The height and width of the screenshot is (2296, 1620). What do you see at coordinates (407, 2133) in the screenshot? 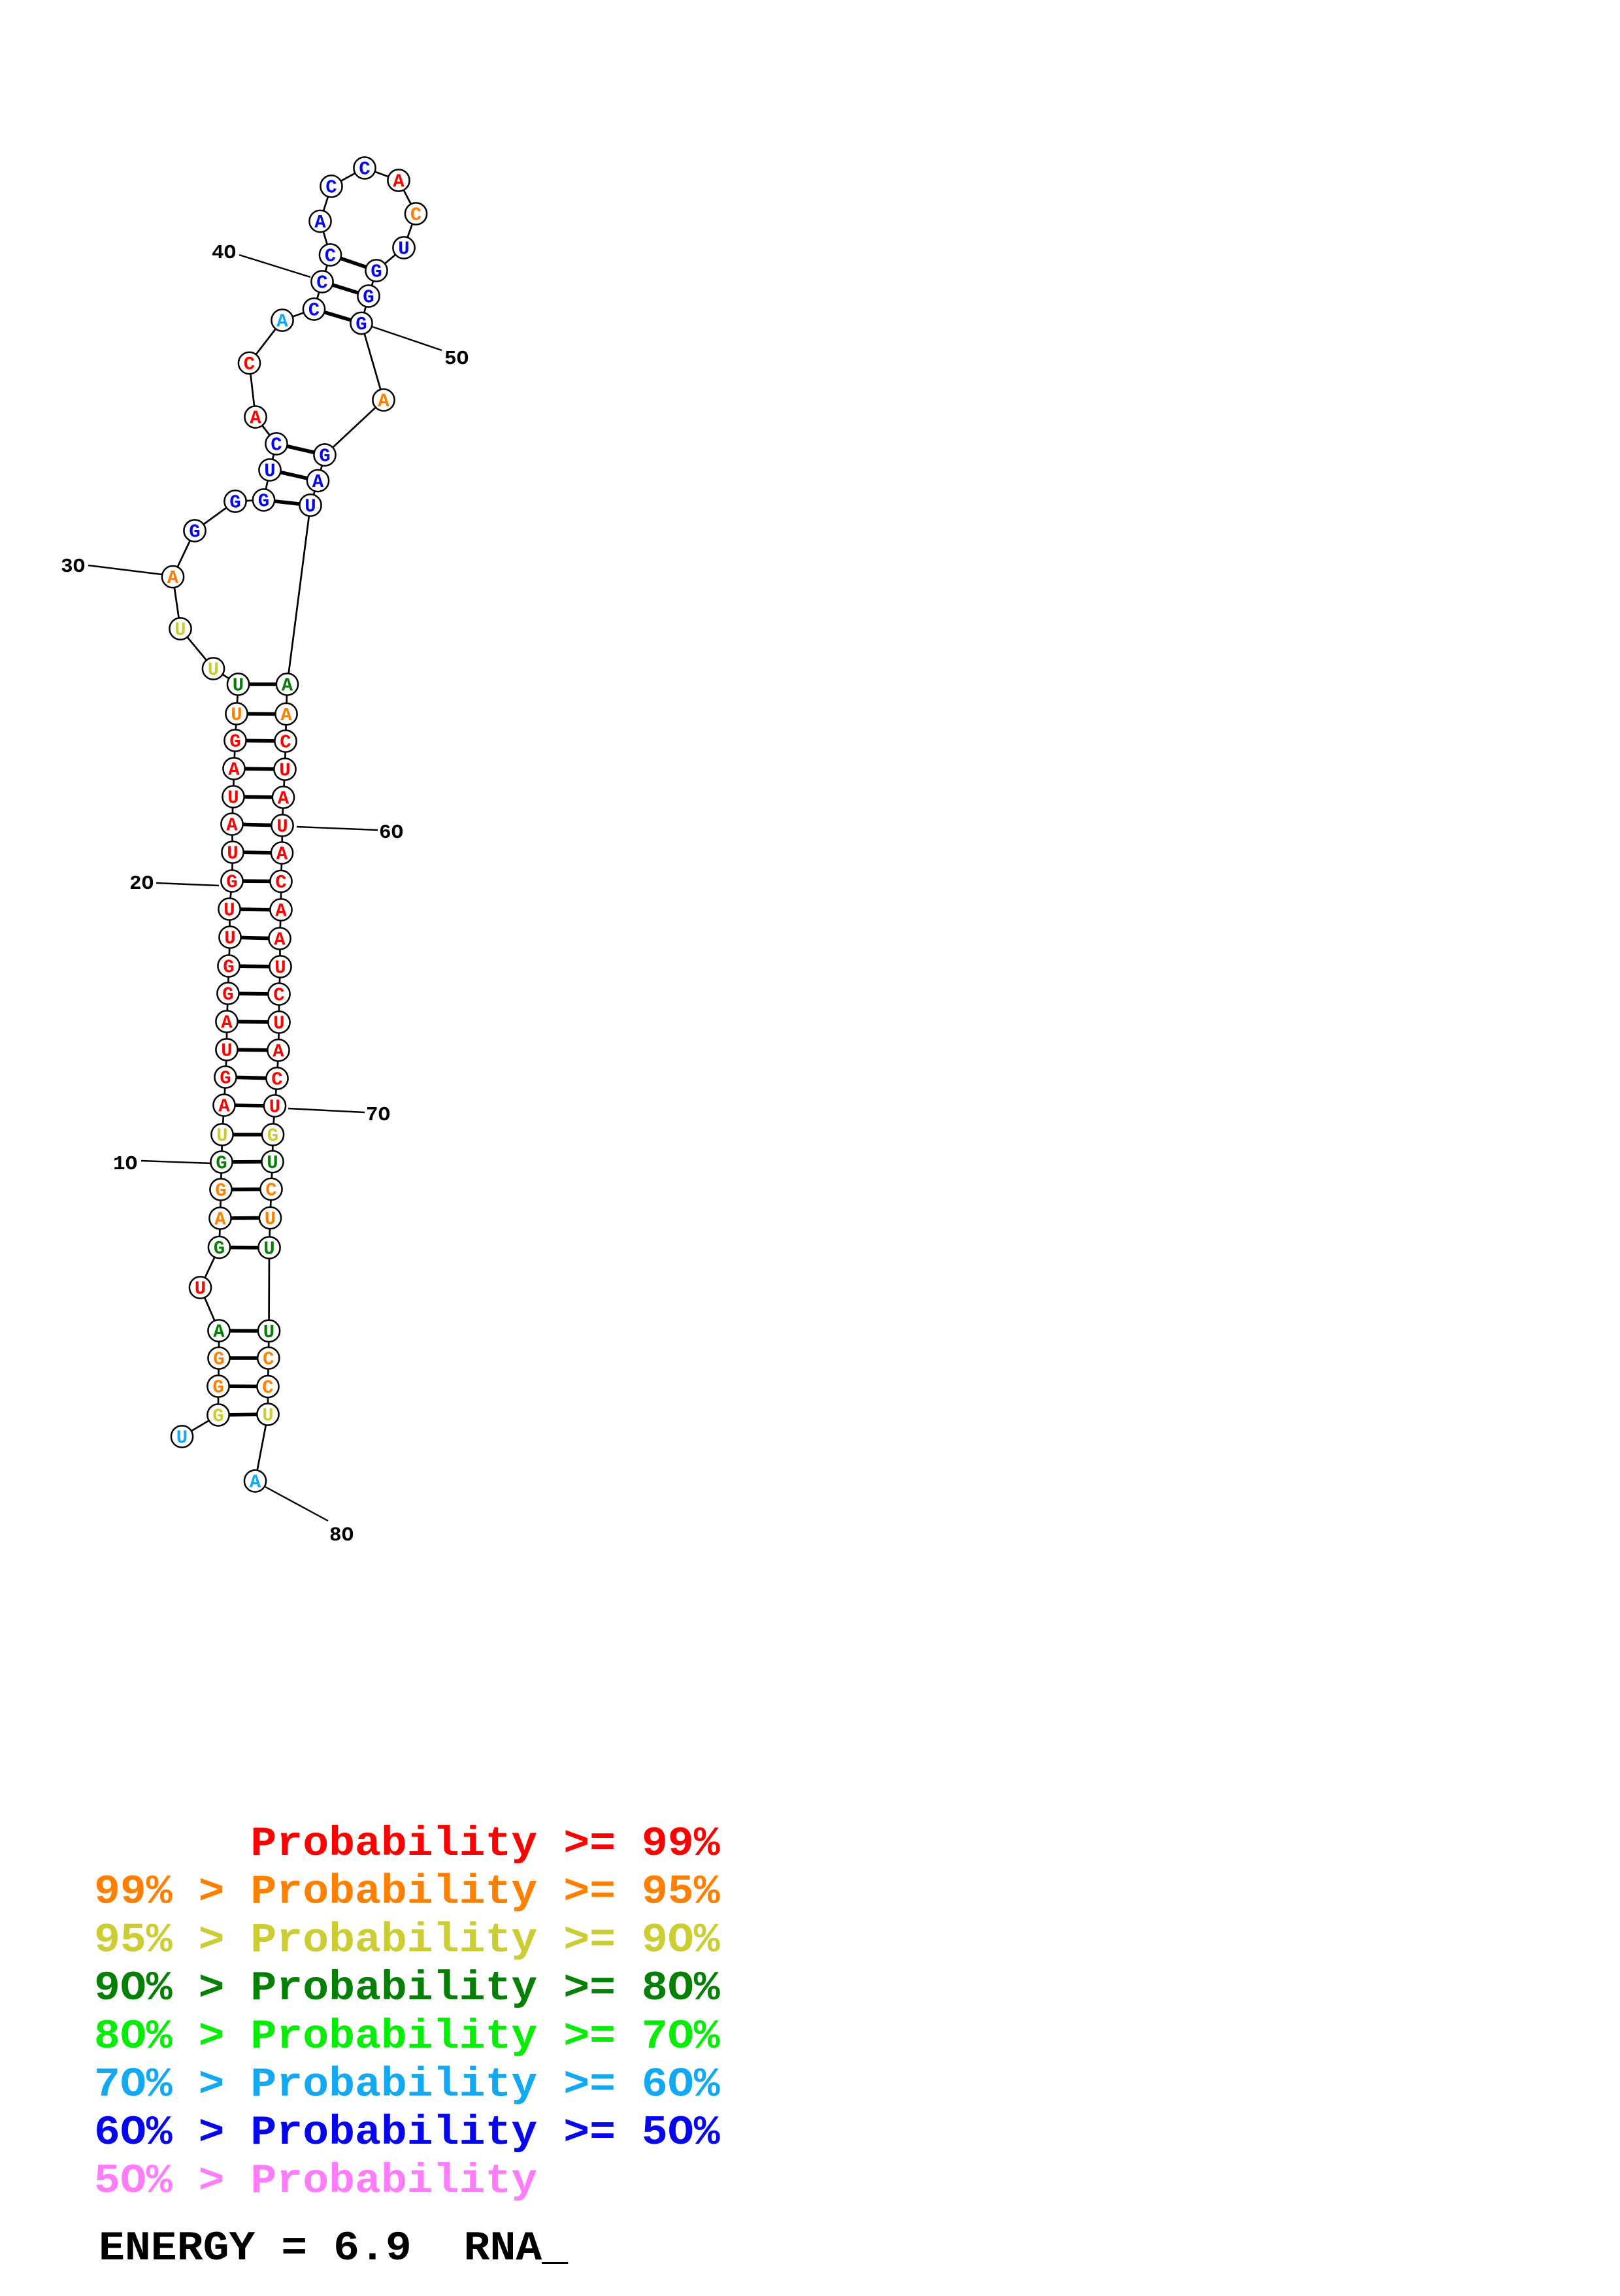
I see `svg-text: 6O% > Probability >= 5O%` at bounding box center [407, 2133].